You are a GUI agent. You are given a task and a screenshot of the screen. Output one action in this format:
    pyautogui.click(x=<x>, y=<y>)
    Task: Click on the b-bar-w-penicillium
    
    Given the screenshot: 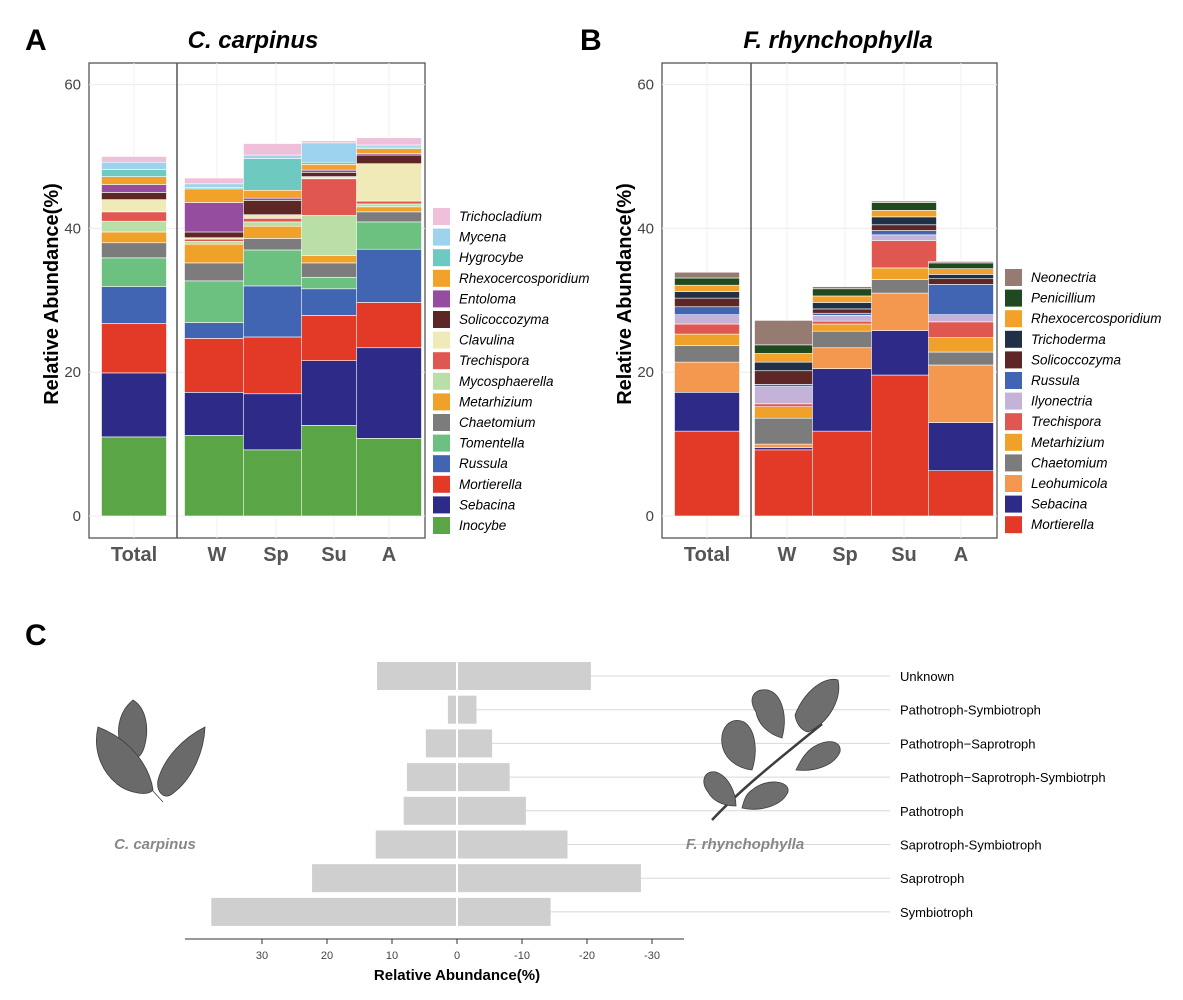 What is the action you would take?
    pyautogui.click(x=787, y=349)
    